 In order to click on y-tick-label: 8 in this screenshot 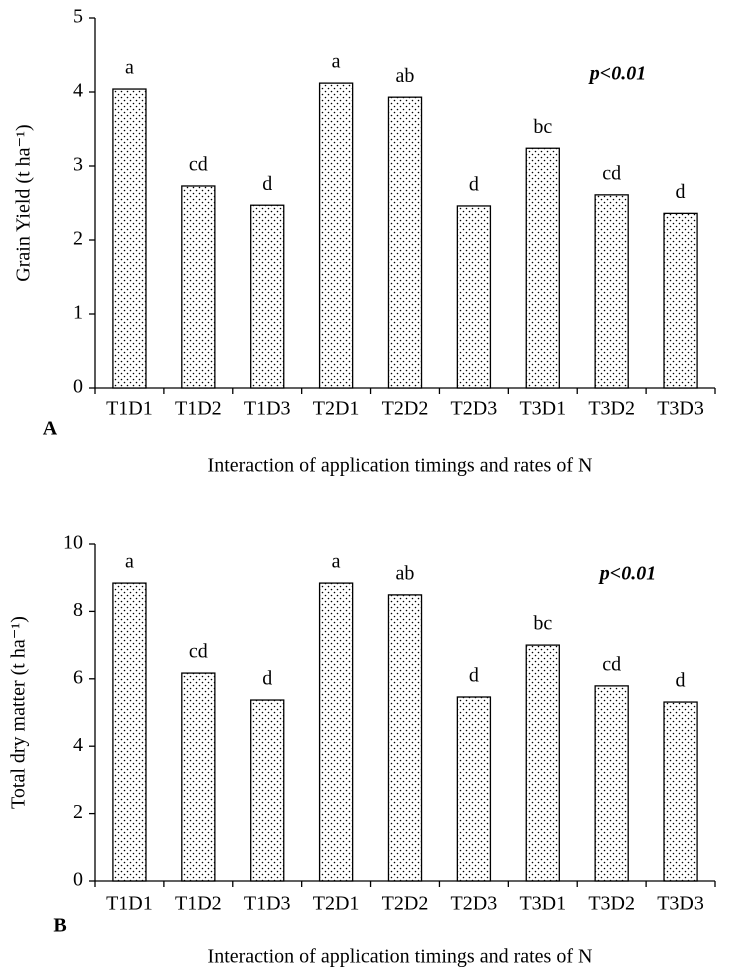, I will do `click(78, 610)`.